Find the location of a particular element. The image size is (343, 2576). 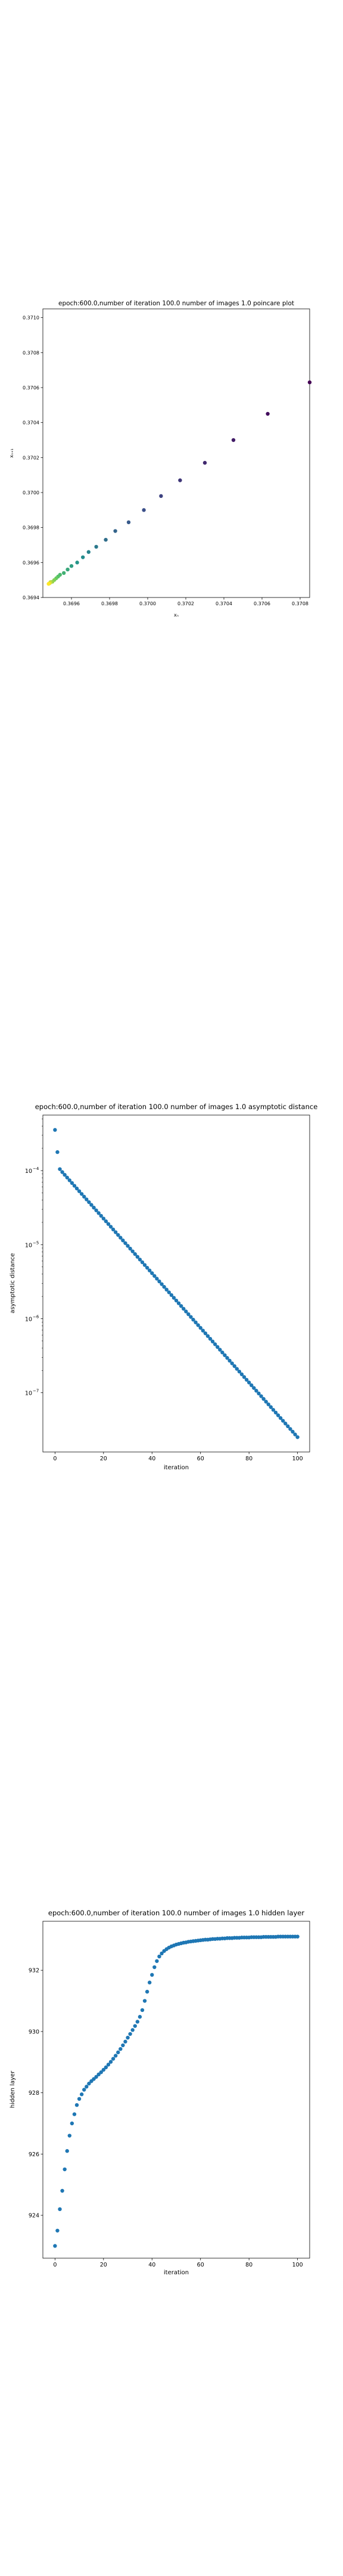

x-tick-label: 0.3696 is located at coordinates (72, 603).